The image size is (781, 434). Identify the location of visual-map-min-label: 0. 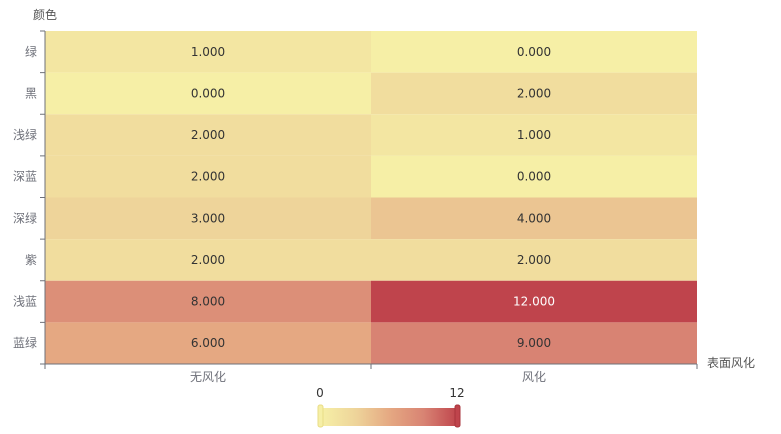
(320, 393).